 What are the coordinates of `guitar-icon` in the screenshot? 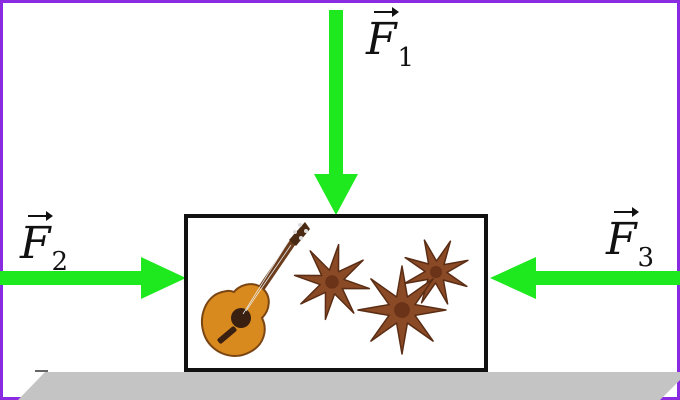 It's located at (255, 289).